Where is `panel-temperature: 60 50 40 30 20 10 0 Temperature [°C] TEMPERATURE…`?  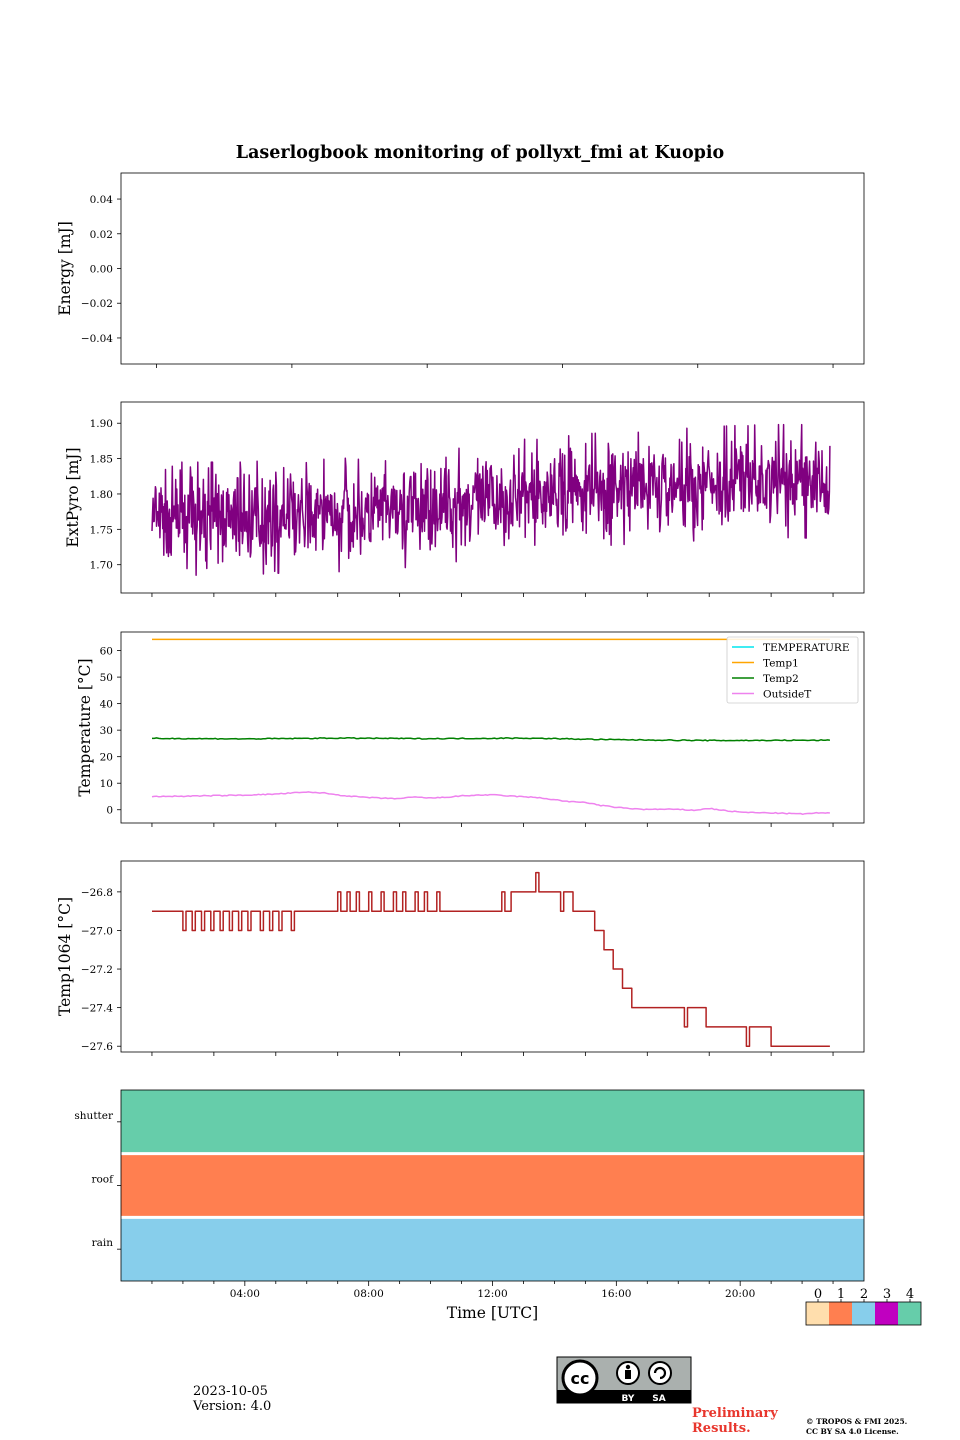 panel-temperature: 60 50 40 30 20 10 0 Temperature [°C] TEMPERATURE… is located at coordinates (470, 729).